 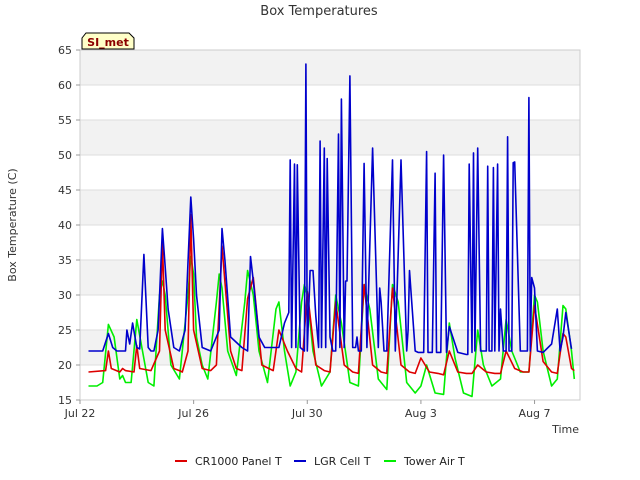 I want to click on legend-label-lgr: LGR Cell T, so click(x=342, y=461).